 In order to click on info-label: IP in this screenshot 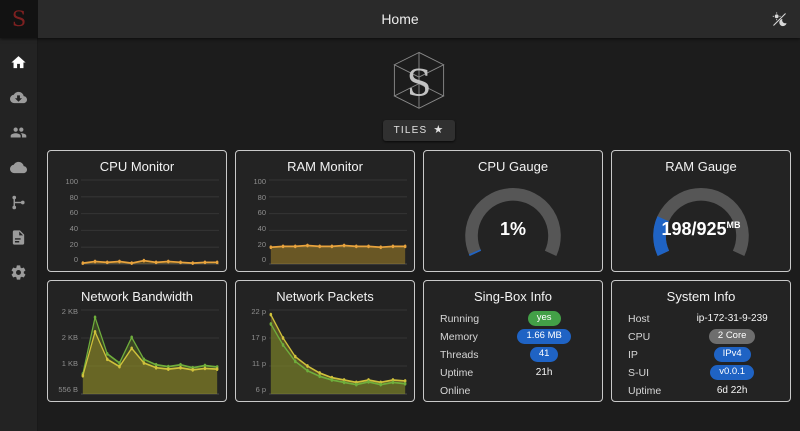, I will do `click(633, 354)`.